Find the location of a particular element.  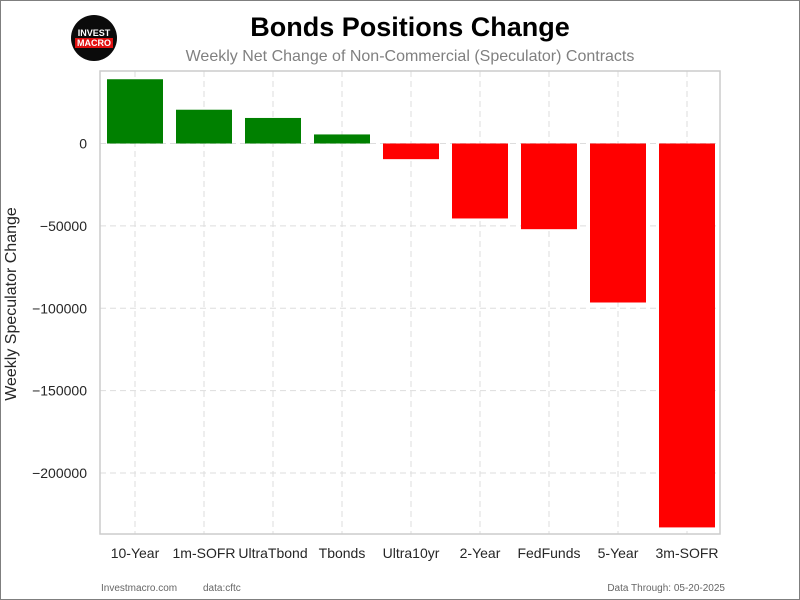

chart-title: Bonds Positions Change is located at coordinates (410, 27).